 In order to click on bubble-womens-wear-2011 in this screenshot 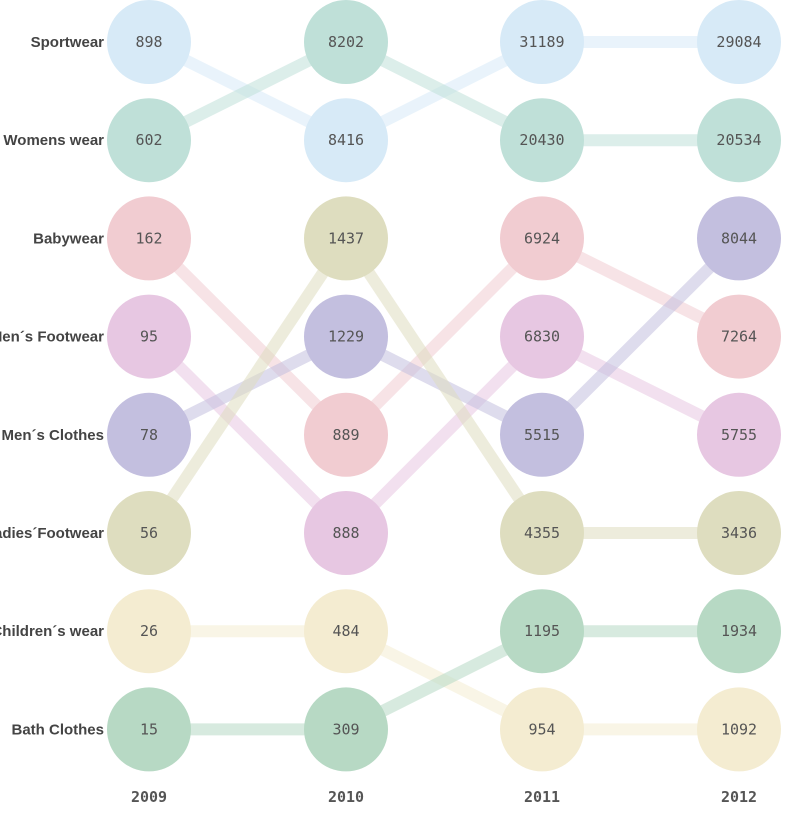, I will do `click(542, 140)`.